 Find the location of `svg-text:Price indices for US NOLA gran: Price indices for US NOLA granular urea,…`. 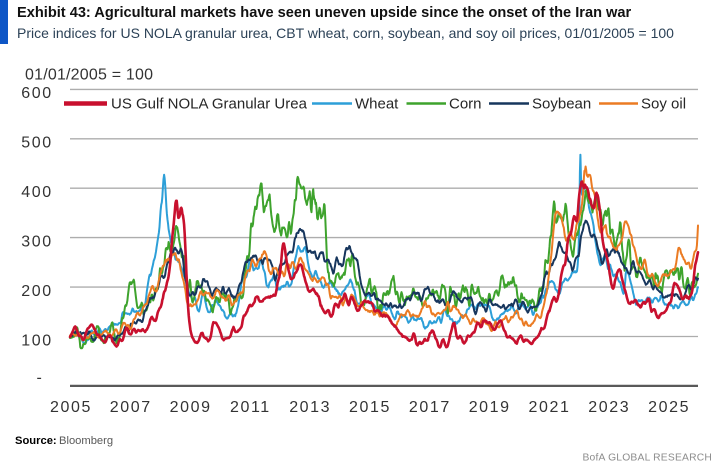

svg-text:Price indices for US NOLA gran: Price indices for US NOLA granular urea,… is located at coordinates (345, 33).